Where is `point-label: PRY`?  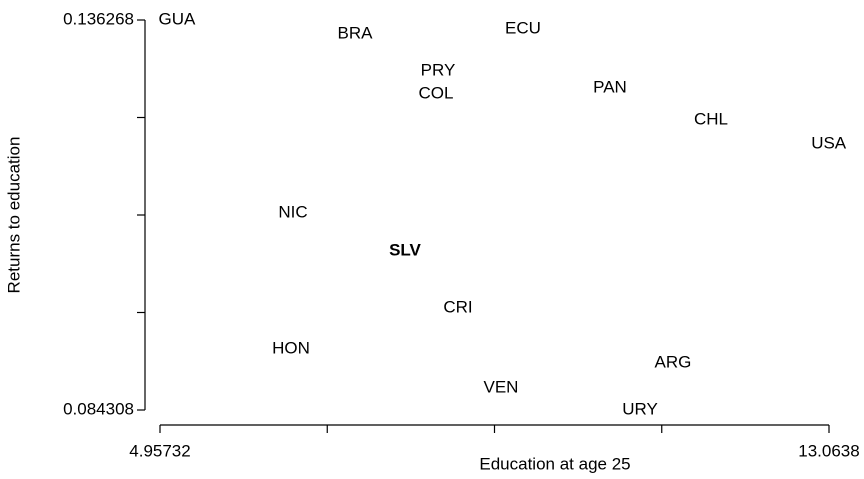 point-label: PRY is located at coordinates (438, 69).